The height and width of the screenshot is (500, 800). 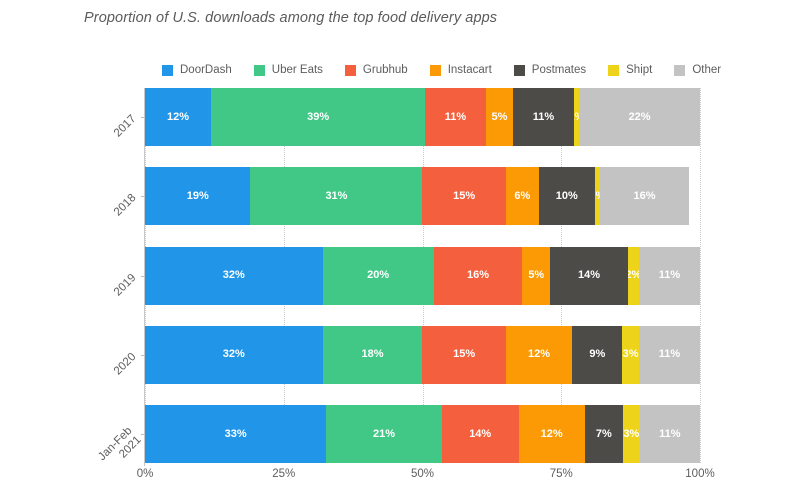 I want to click on bar-segment: 18%, so click(x=372, y=354).